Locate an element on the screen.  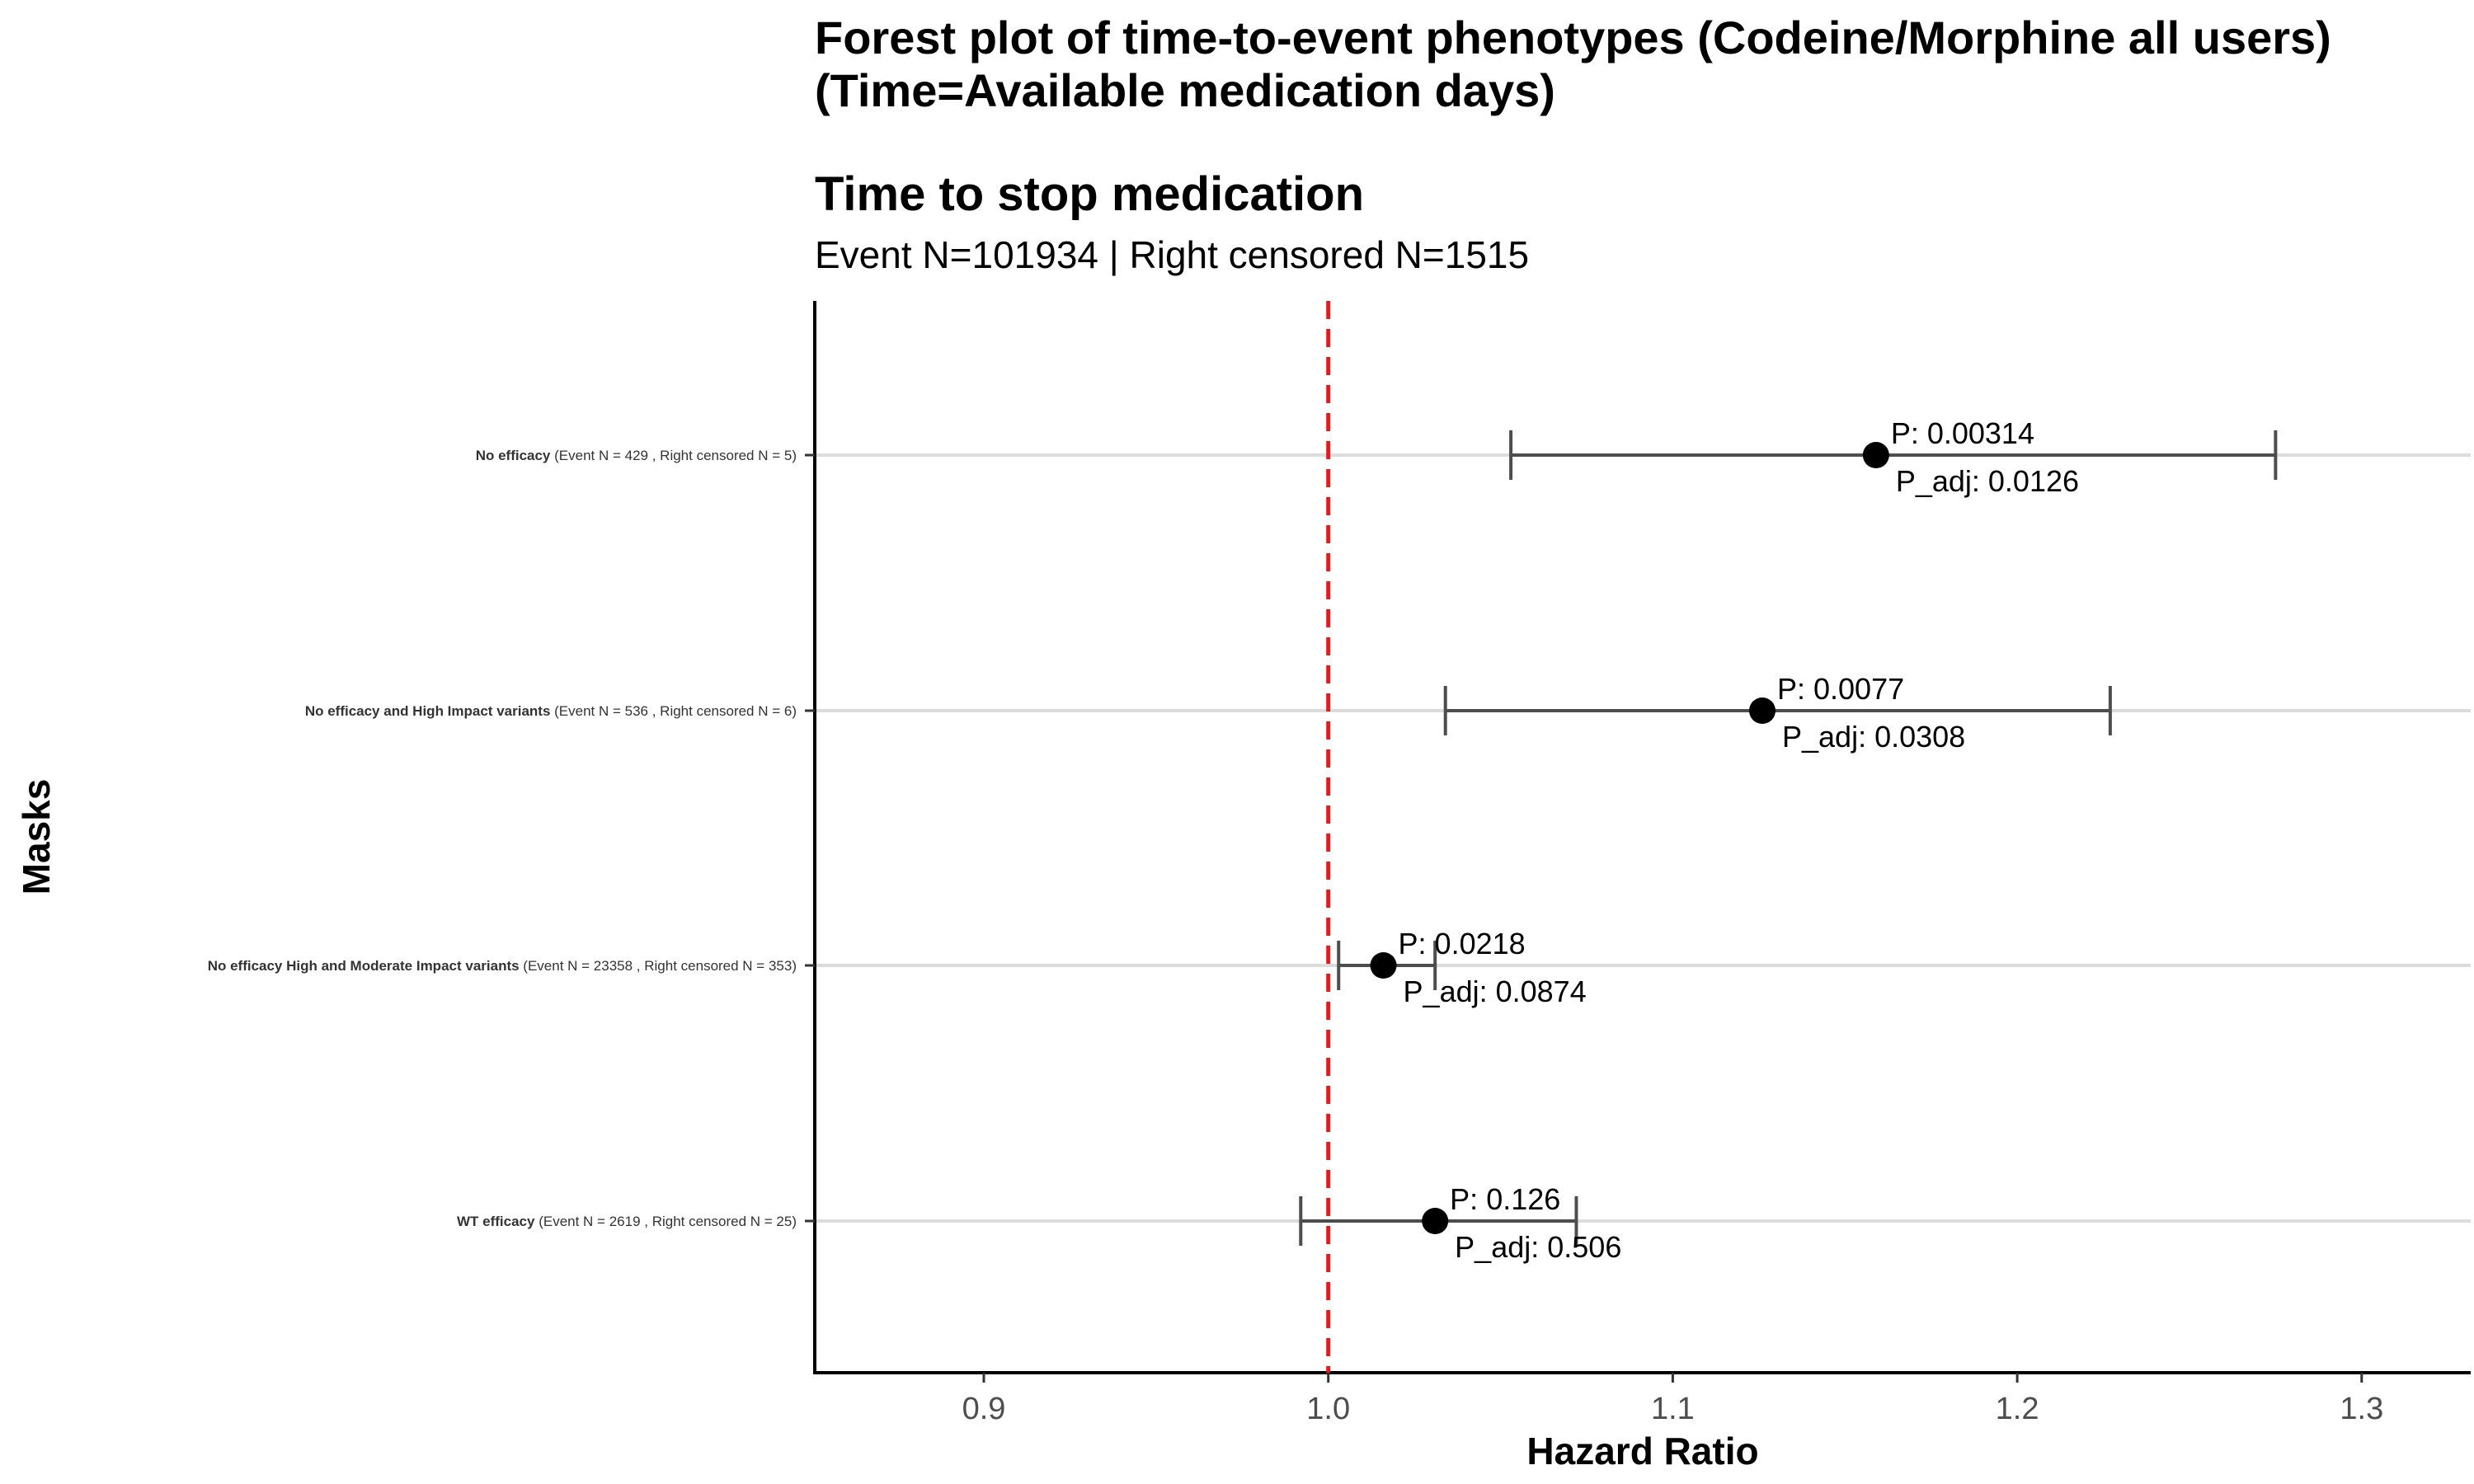
chart-caption: Event N=101934 | Right censored N=1515 is located at coordinates (1172, 254).